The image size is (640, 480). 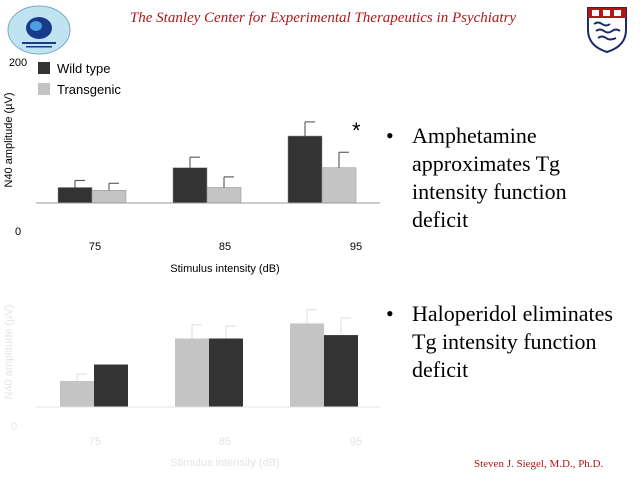 What do you see at coordinates (356, 442) in the screenshot?
I see `x-tick-label-c1-95: 95` at bounding box center [356, 442].